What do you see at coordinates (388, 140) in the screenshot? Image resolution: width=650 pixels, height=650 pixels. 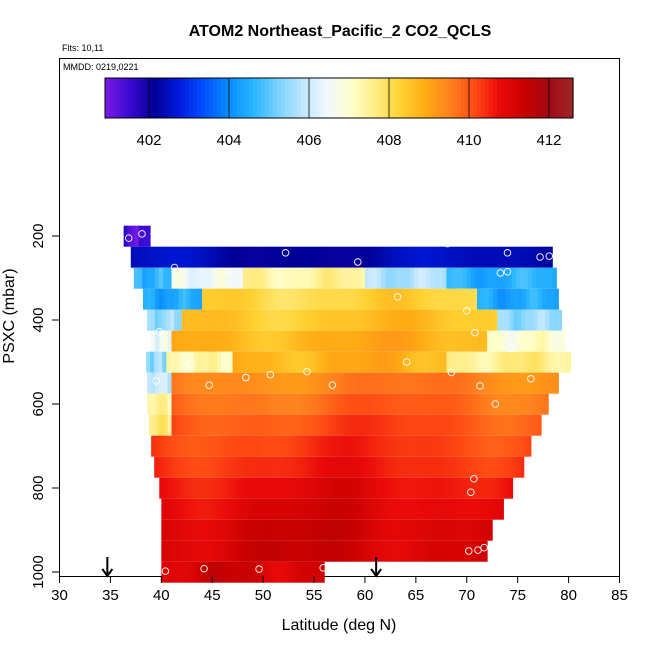 I see `colorbar-tick-label: 408` at bounding box center [388, 140].